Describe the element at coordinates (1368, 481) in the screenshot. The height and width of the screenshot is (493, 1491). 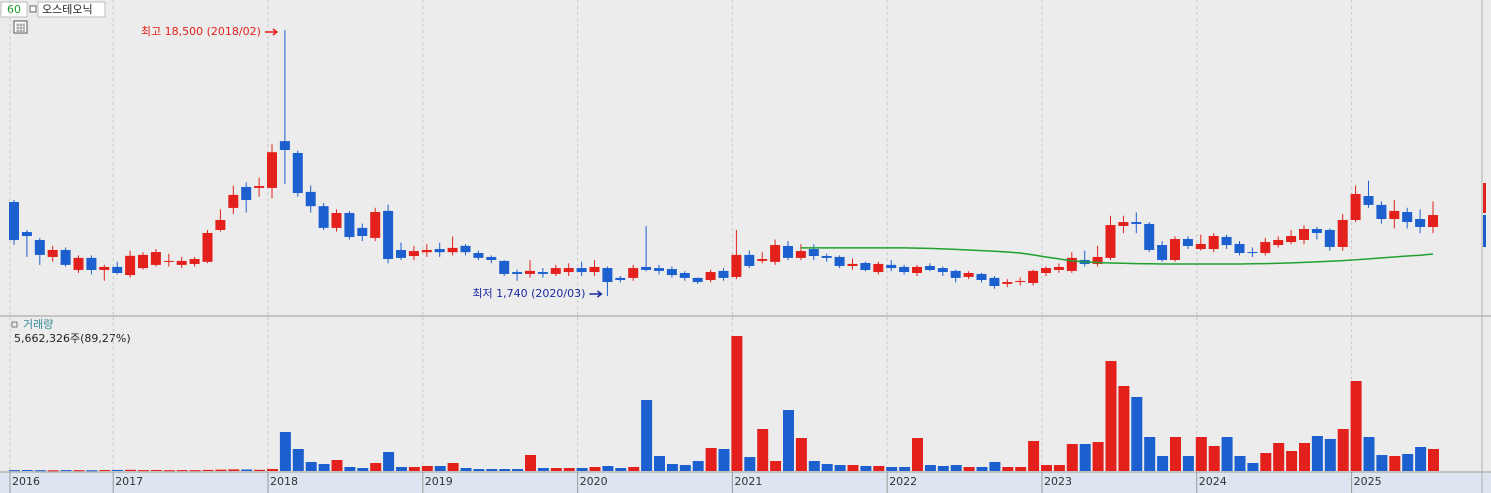
I see `x-tick-label: 2025` at that location.